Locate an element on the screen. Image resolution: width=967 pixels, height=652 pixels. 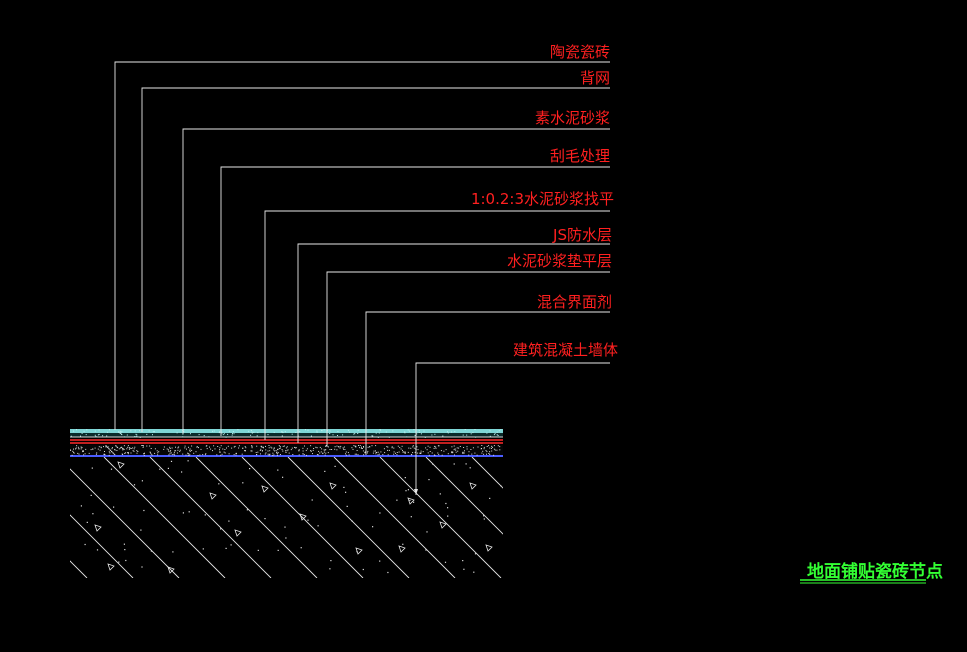
label-concrete-wall: 建筑混凝土墙体 is located at coordinates (565, 350).